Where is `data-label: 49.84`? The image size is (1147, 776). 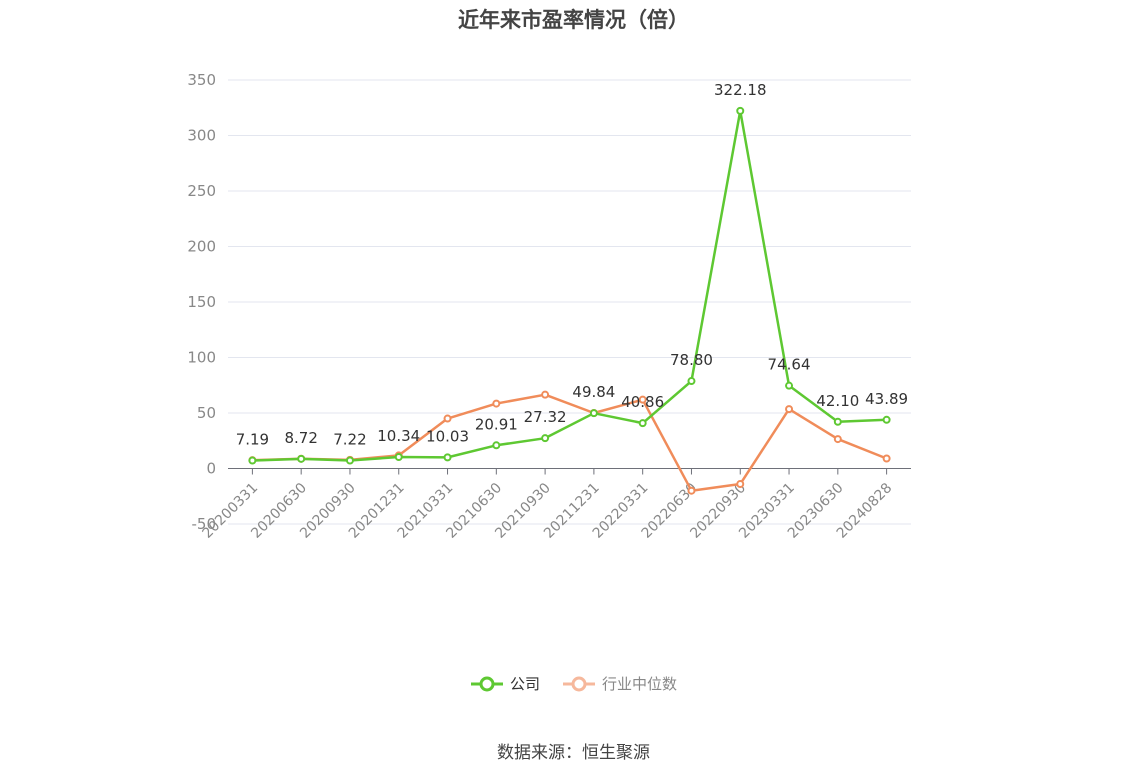 data-label: 49.84 is located at coordinates (593, 392).